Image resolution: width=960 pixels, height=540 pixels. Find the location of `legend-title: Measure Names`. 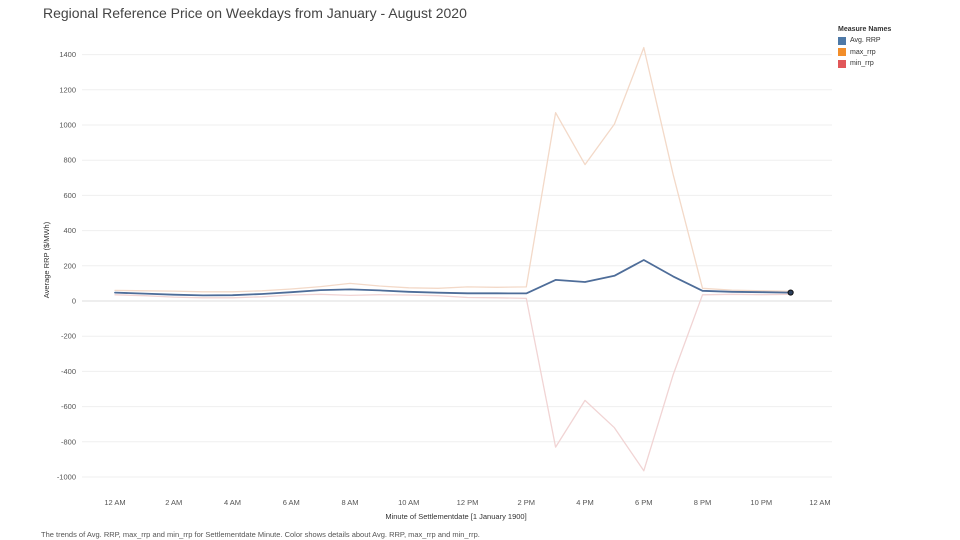

legend-title: Measure Names is located at coordinates (865, 29).